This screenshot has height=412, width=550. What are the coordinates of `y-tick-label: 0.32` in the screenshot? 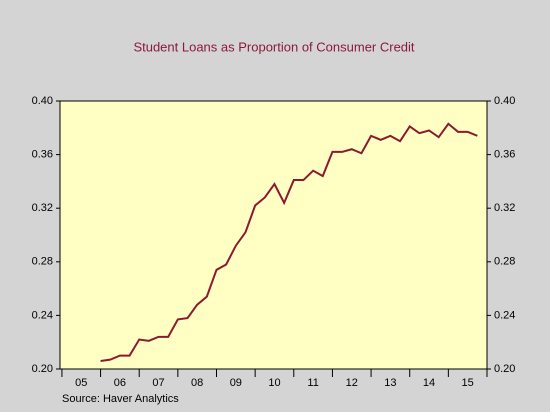 It's located at (42, 208).